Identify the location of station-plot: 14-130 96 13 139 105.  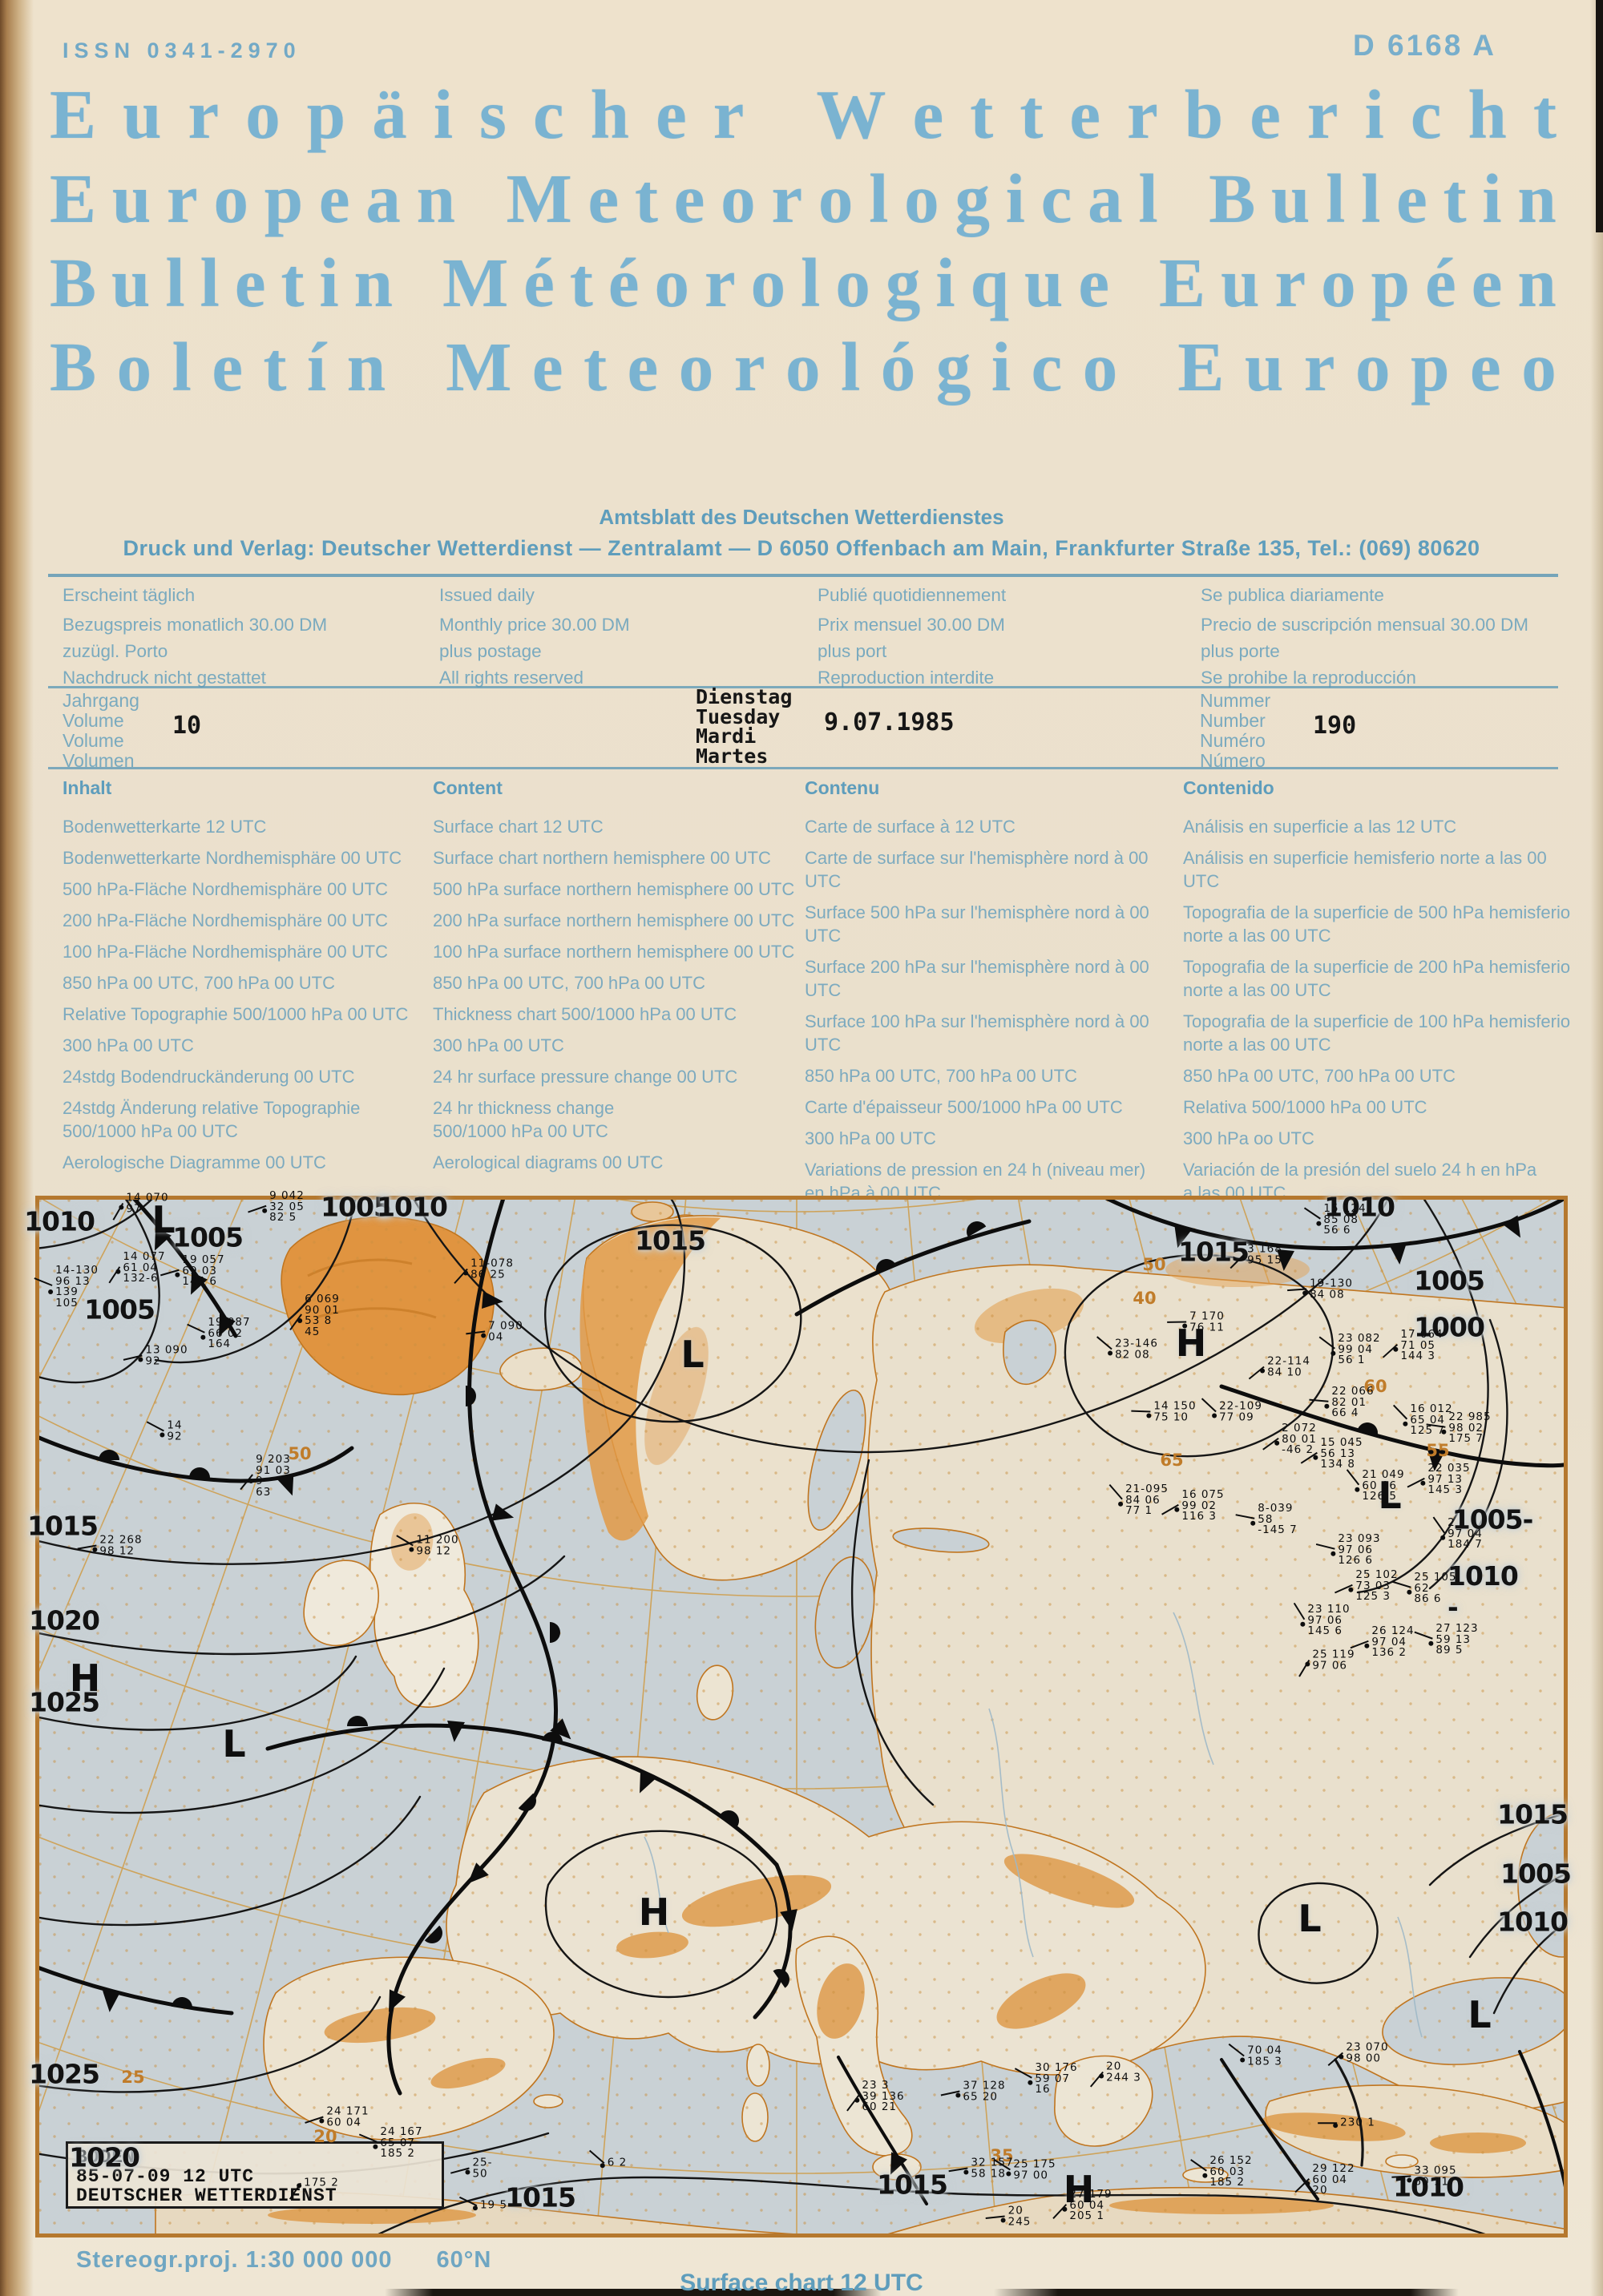
(66, 1287).